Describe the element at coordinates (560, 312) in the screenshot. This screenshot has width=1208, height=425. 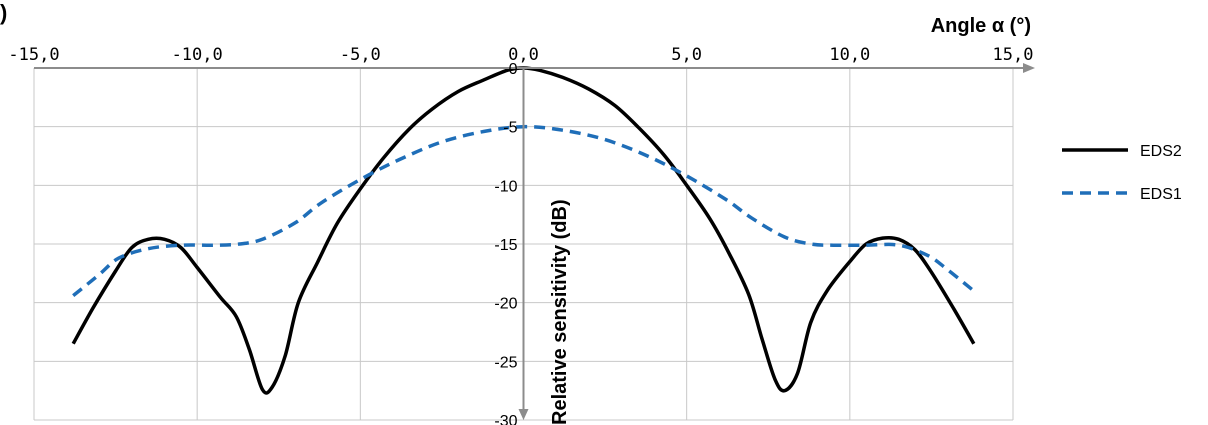
I see `y-axis-title: Relative sensitivity (dB)` at that location.